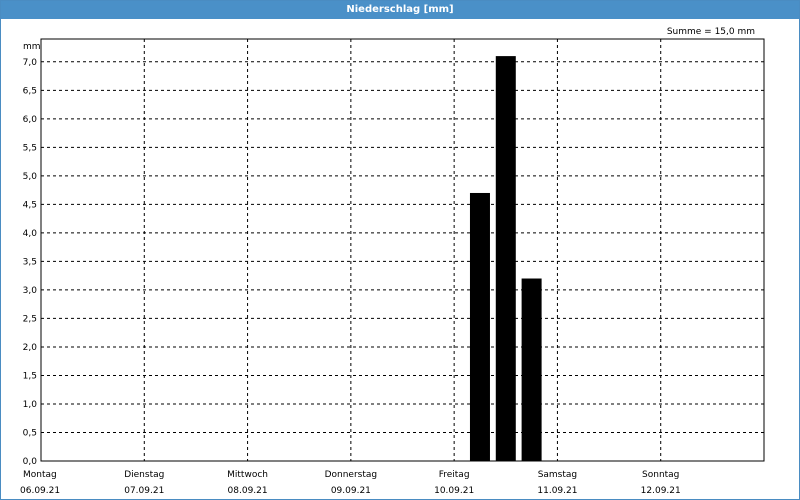  I want to click on y-tick-label: 0,5, so click(30, 433).